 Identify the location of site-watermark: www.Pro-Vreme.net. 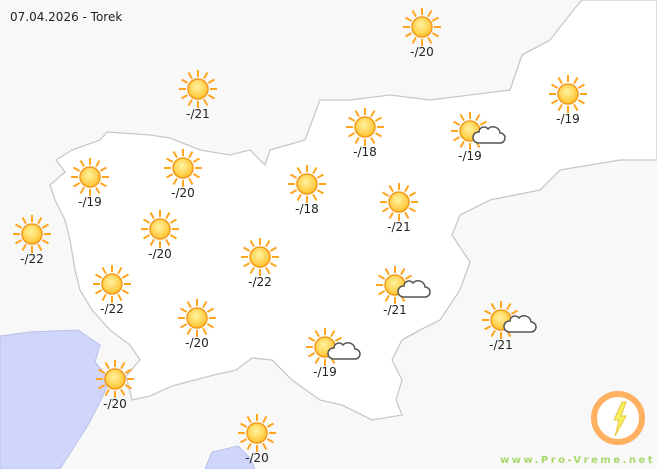
(578, 460).